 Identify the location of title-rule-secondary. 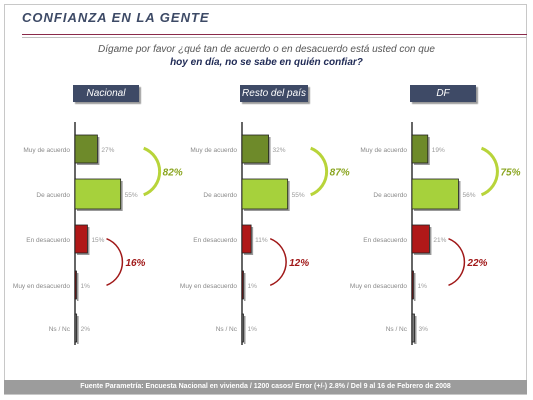
(274, 37).